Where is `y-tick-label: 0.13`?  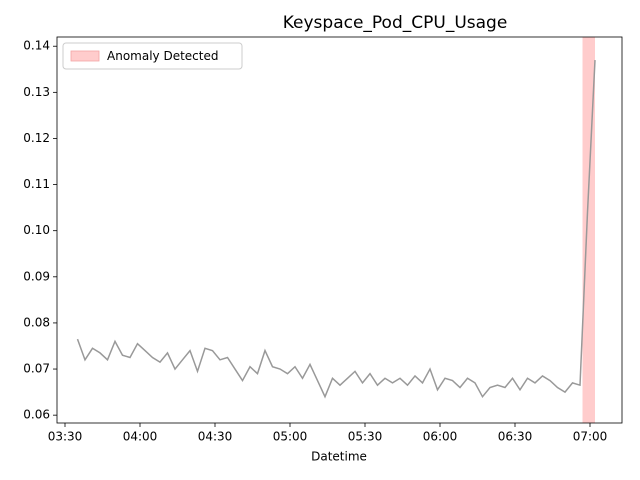 y-tick-label: 0.13 is located at coordinates (36, 92).